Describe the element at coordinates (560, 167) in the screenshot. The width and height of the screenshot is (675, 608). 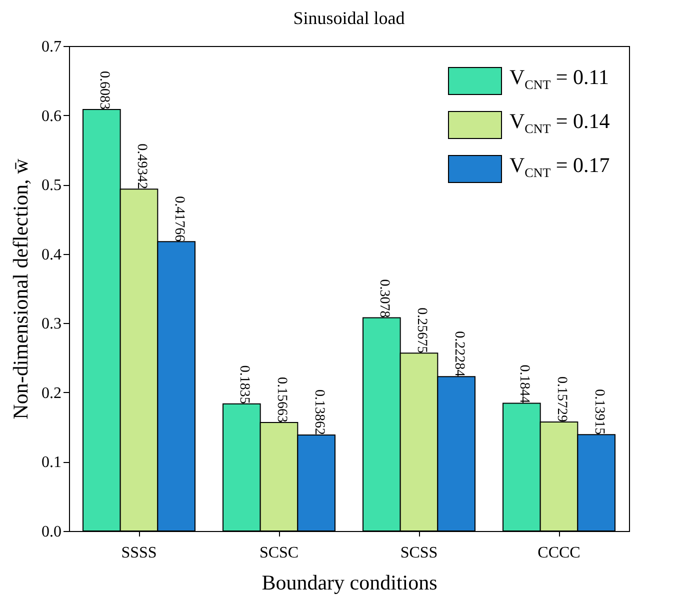
I see `legend-label: V$_{CNT}$ = 0.17` at that location.